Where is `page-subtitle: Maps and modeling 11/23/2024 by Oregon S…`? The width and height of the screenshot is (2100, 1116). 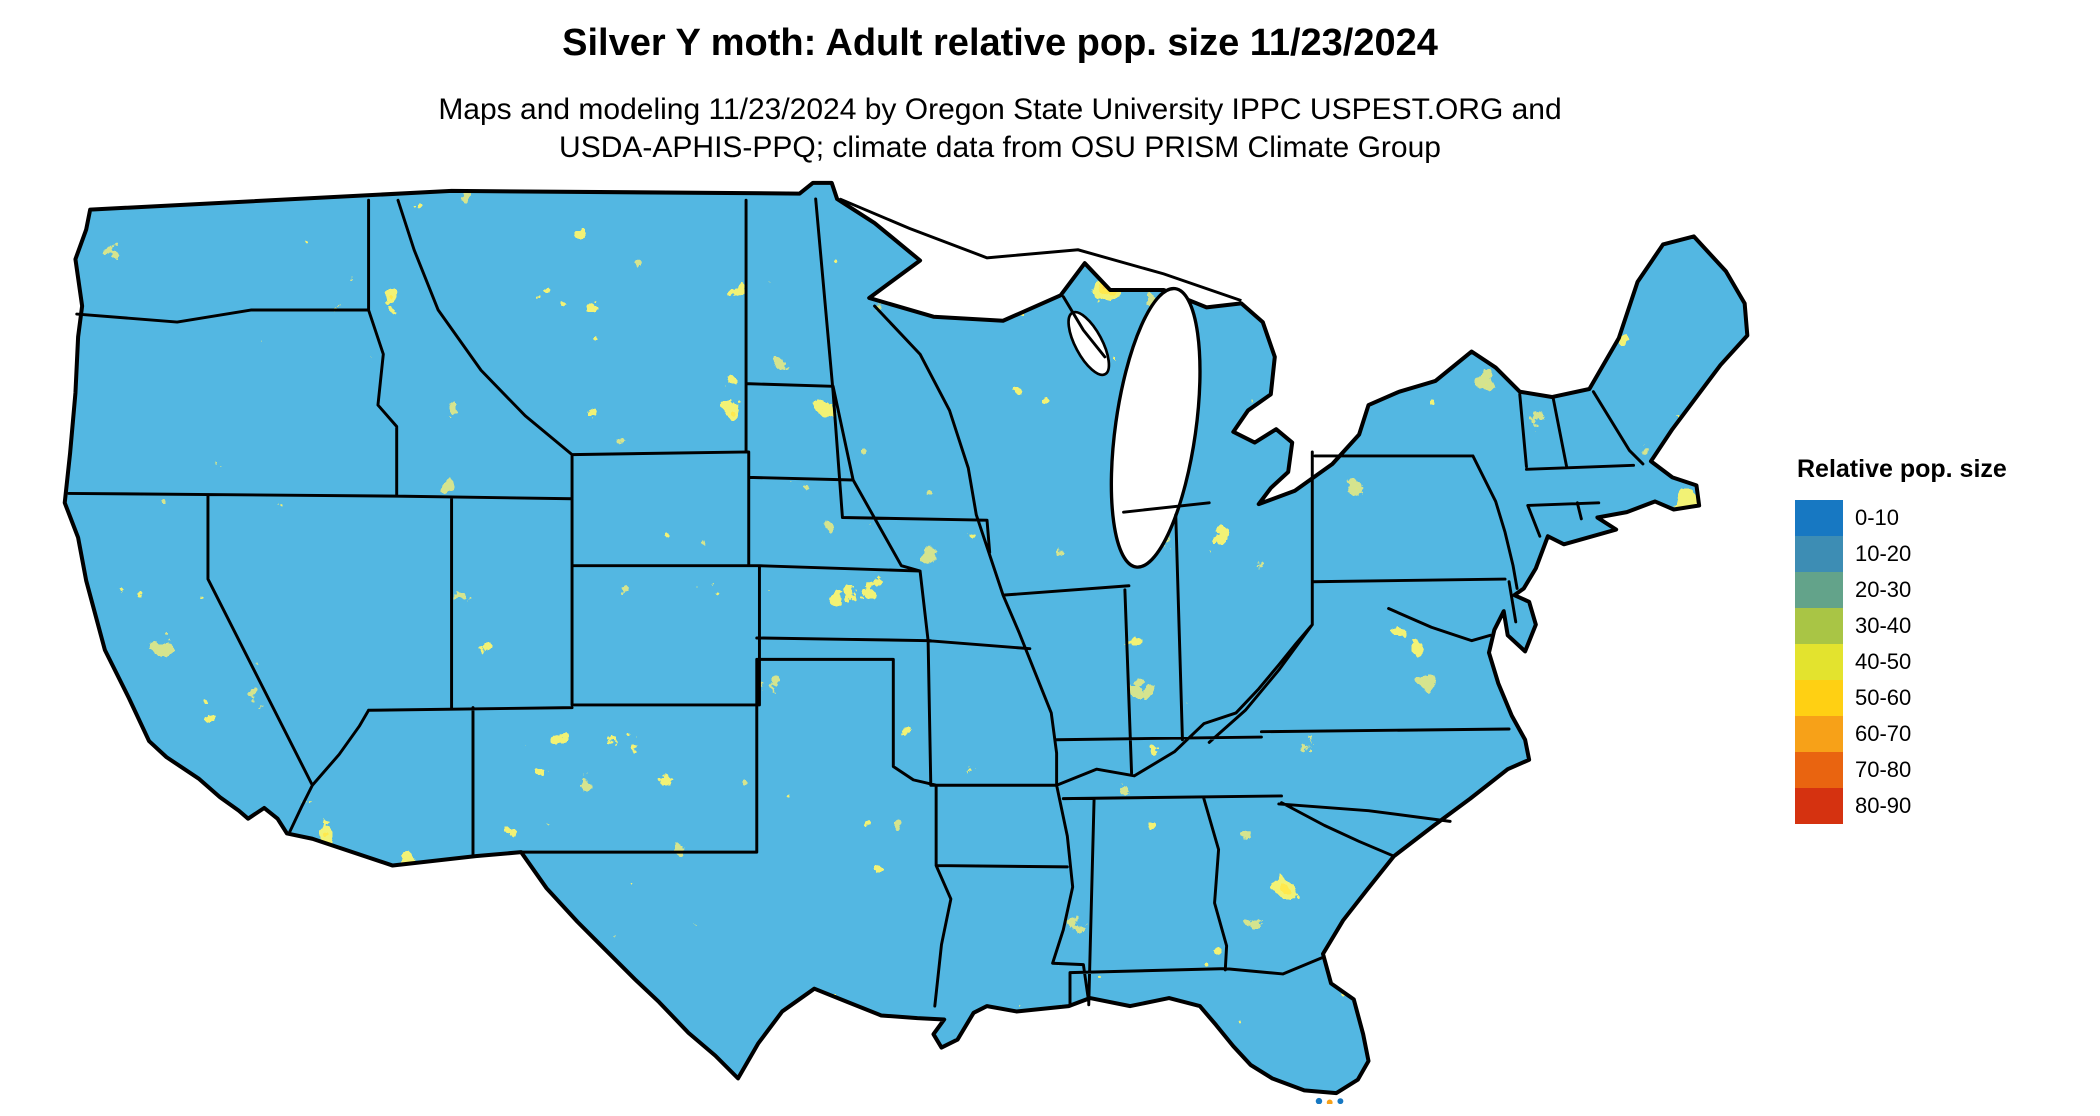
page-subtitle: Maps and modeling 11/23/2024 by Oregon S… is located at coordinates (1000, 128).